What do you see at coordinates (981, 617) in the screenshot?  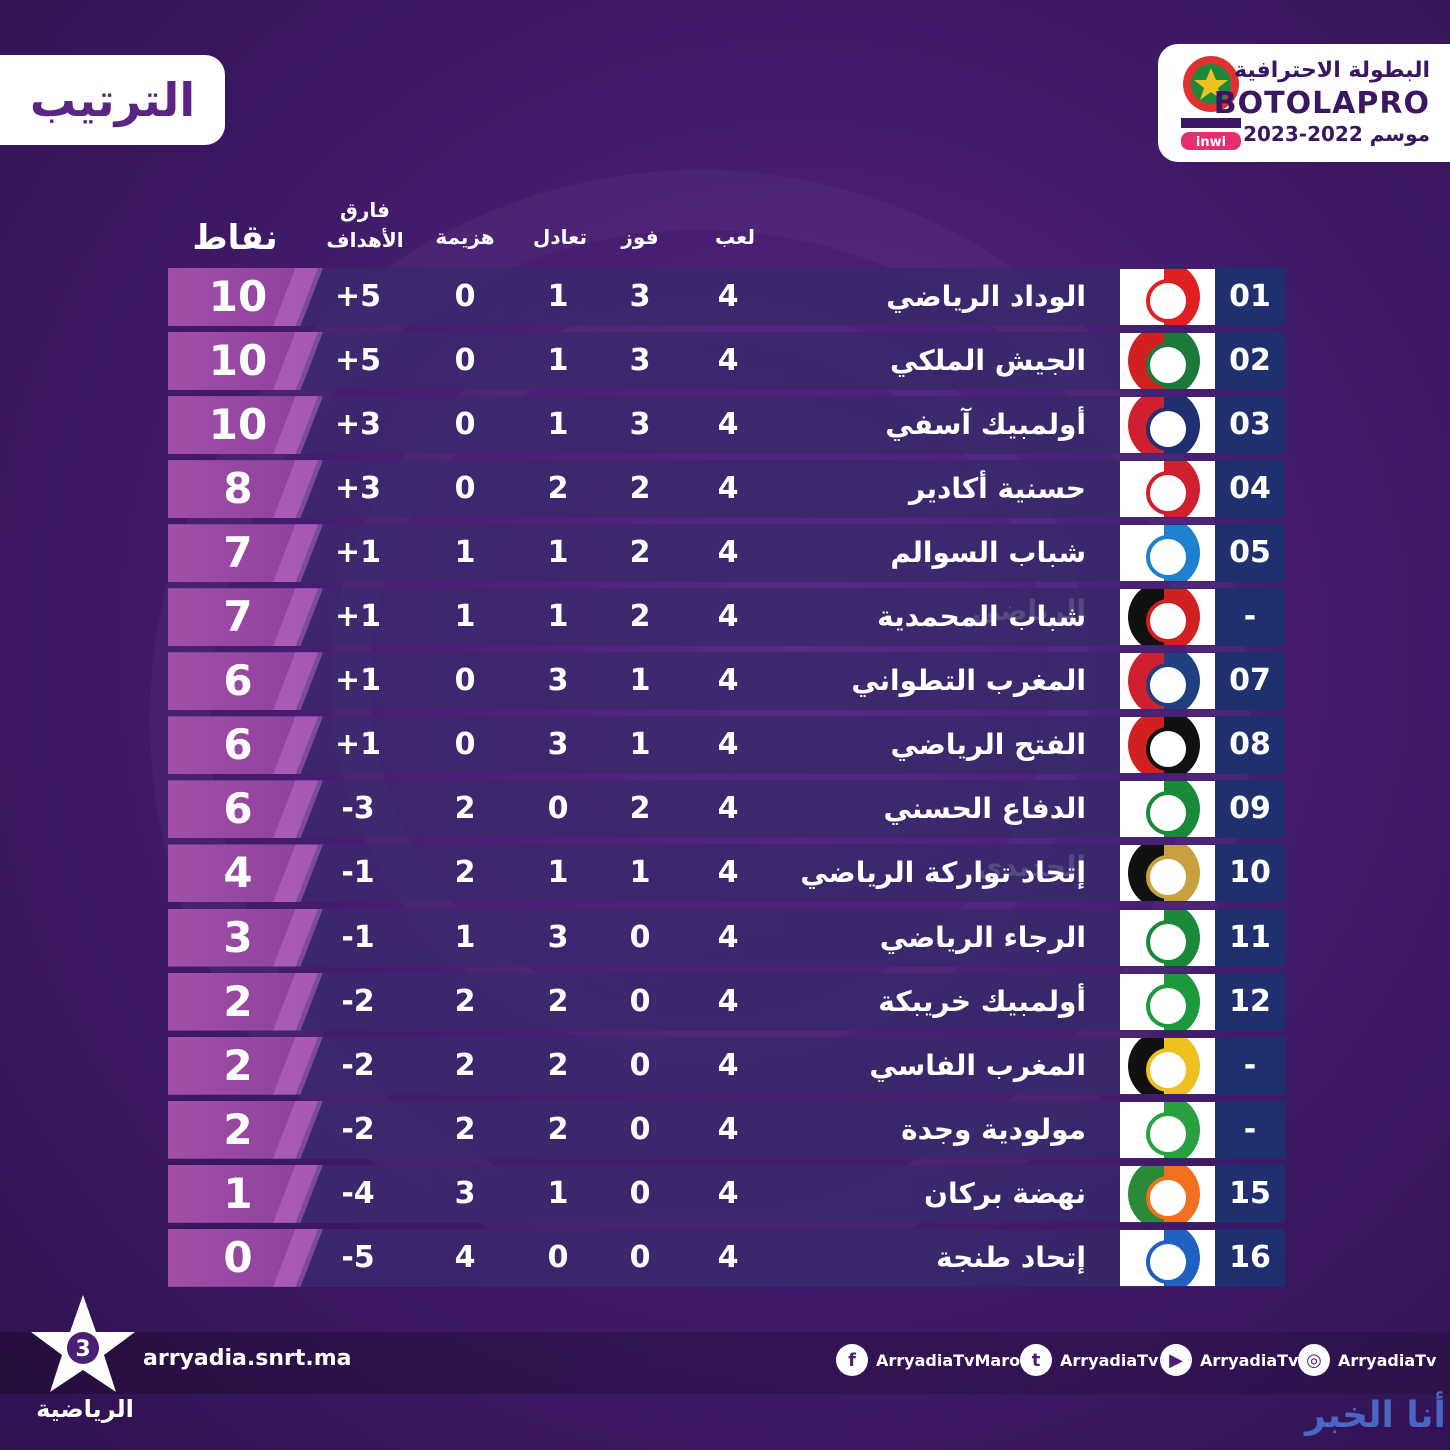 I see `team-name: شباب المحمدية` at bounding box center [981, 617].